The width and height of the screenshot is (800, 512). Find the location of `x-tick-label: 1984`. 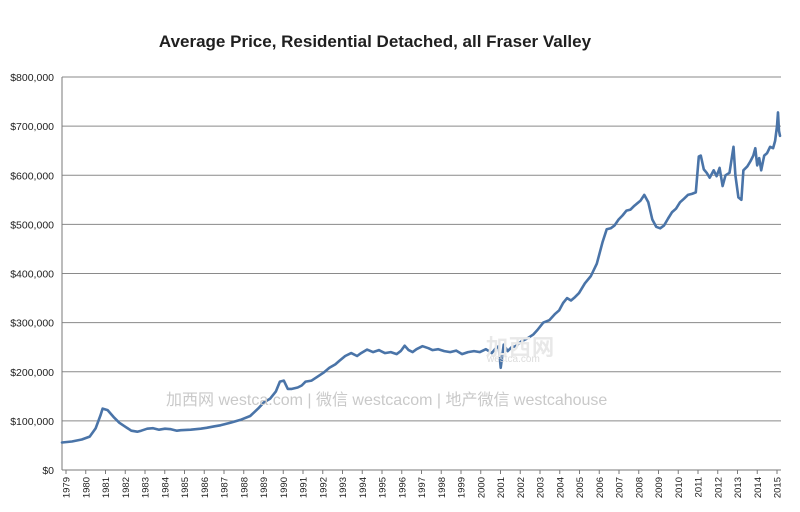

x-tick-label: 1984 is located at coordinates (165, 487).